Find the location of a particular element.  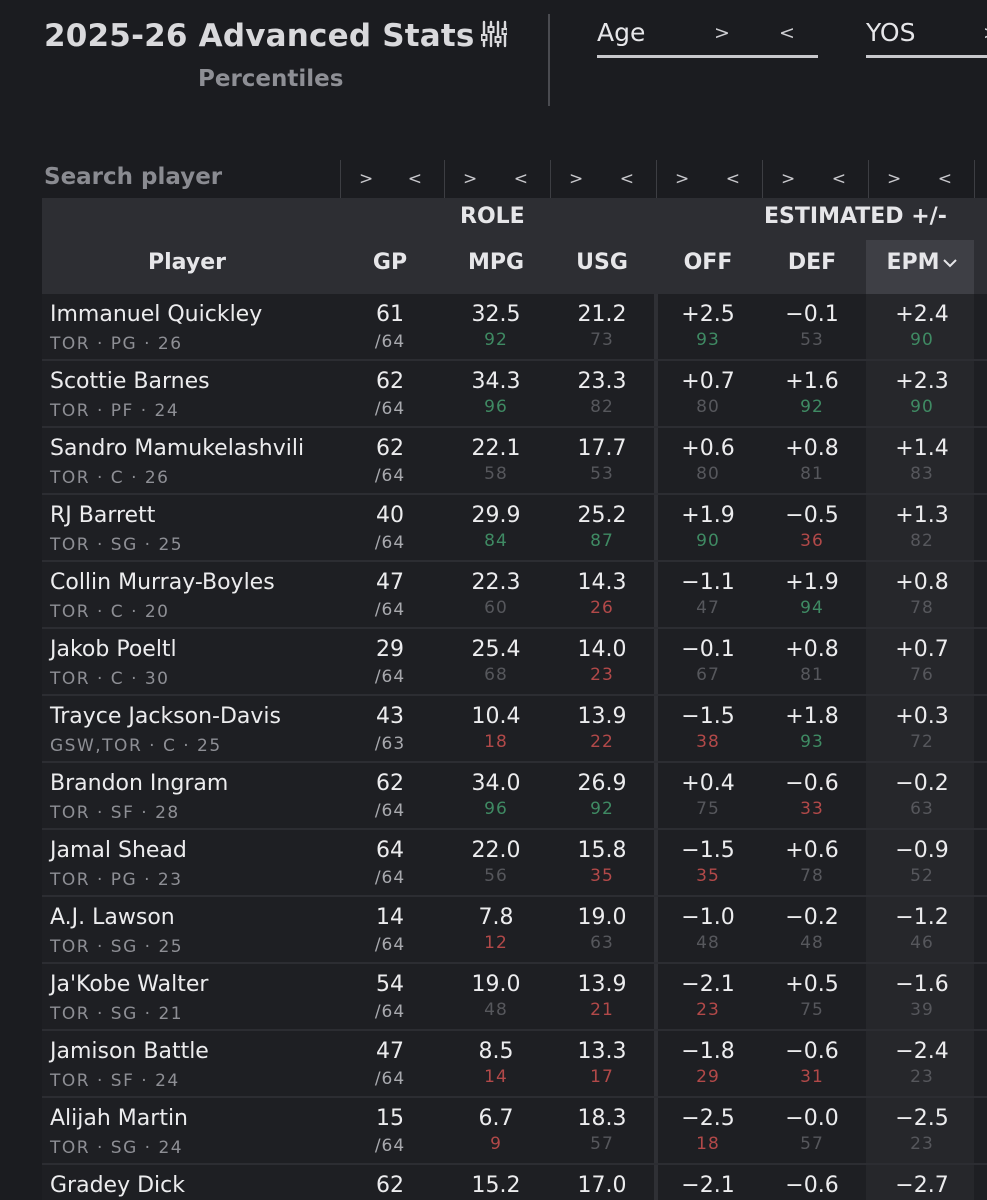

epm-value: +1.3 is located at coordinates (922, 515).